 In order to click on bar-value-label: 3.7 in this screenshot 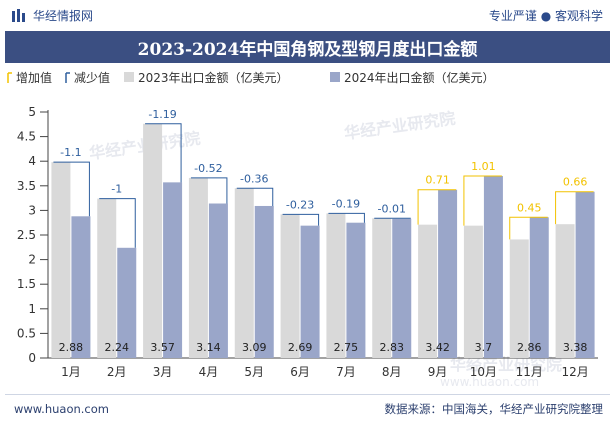, I will do `click(484, 347)`.